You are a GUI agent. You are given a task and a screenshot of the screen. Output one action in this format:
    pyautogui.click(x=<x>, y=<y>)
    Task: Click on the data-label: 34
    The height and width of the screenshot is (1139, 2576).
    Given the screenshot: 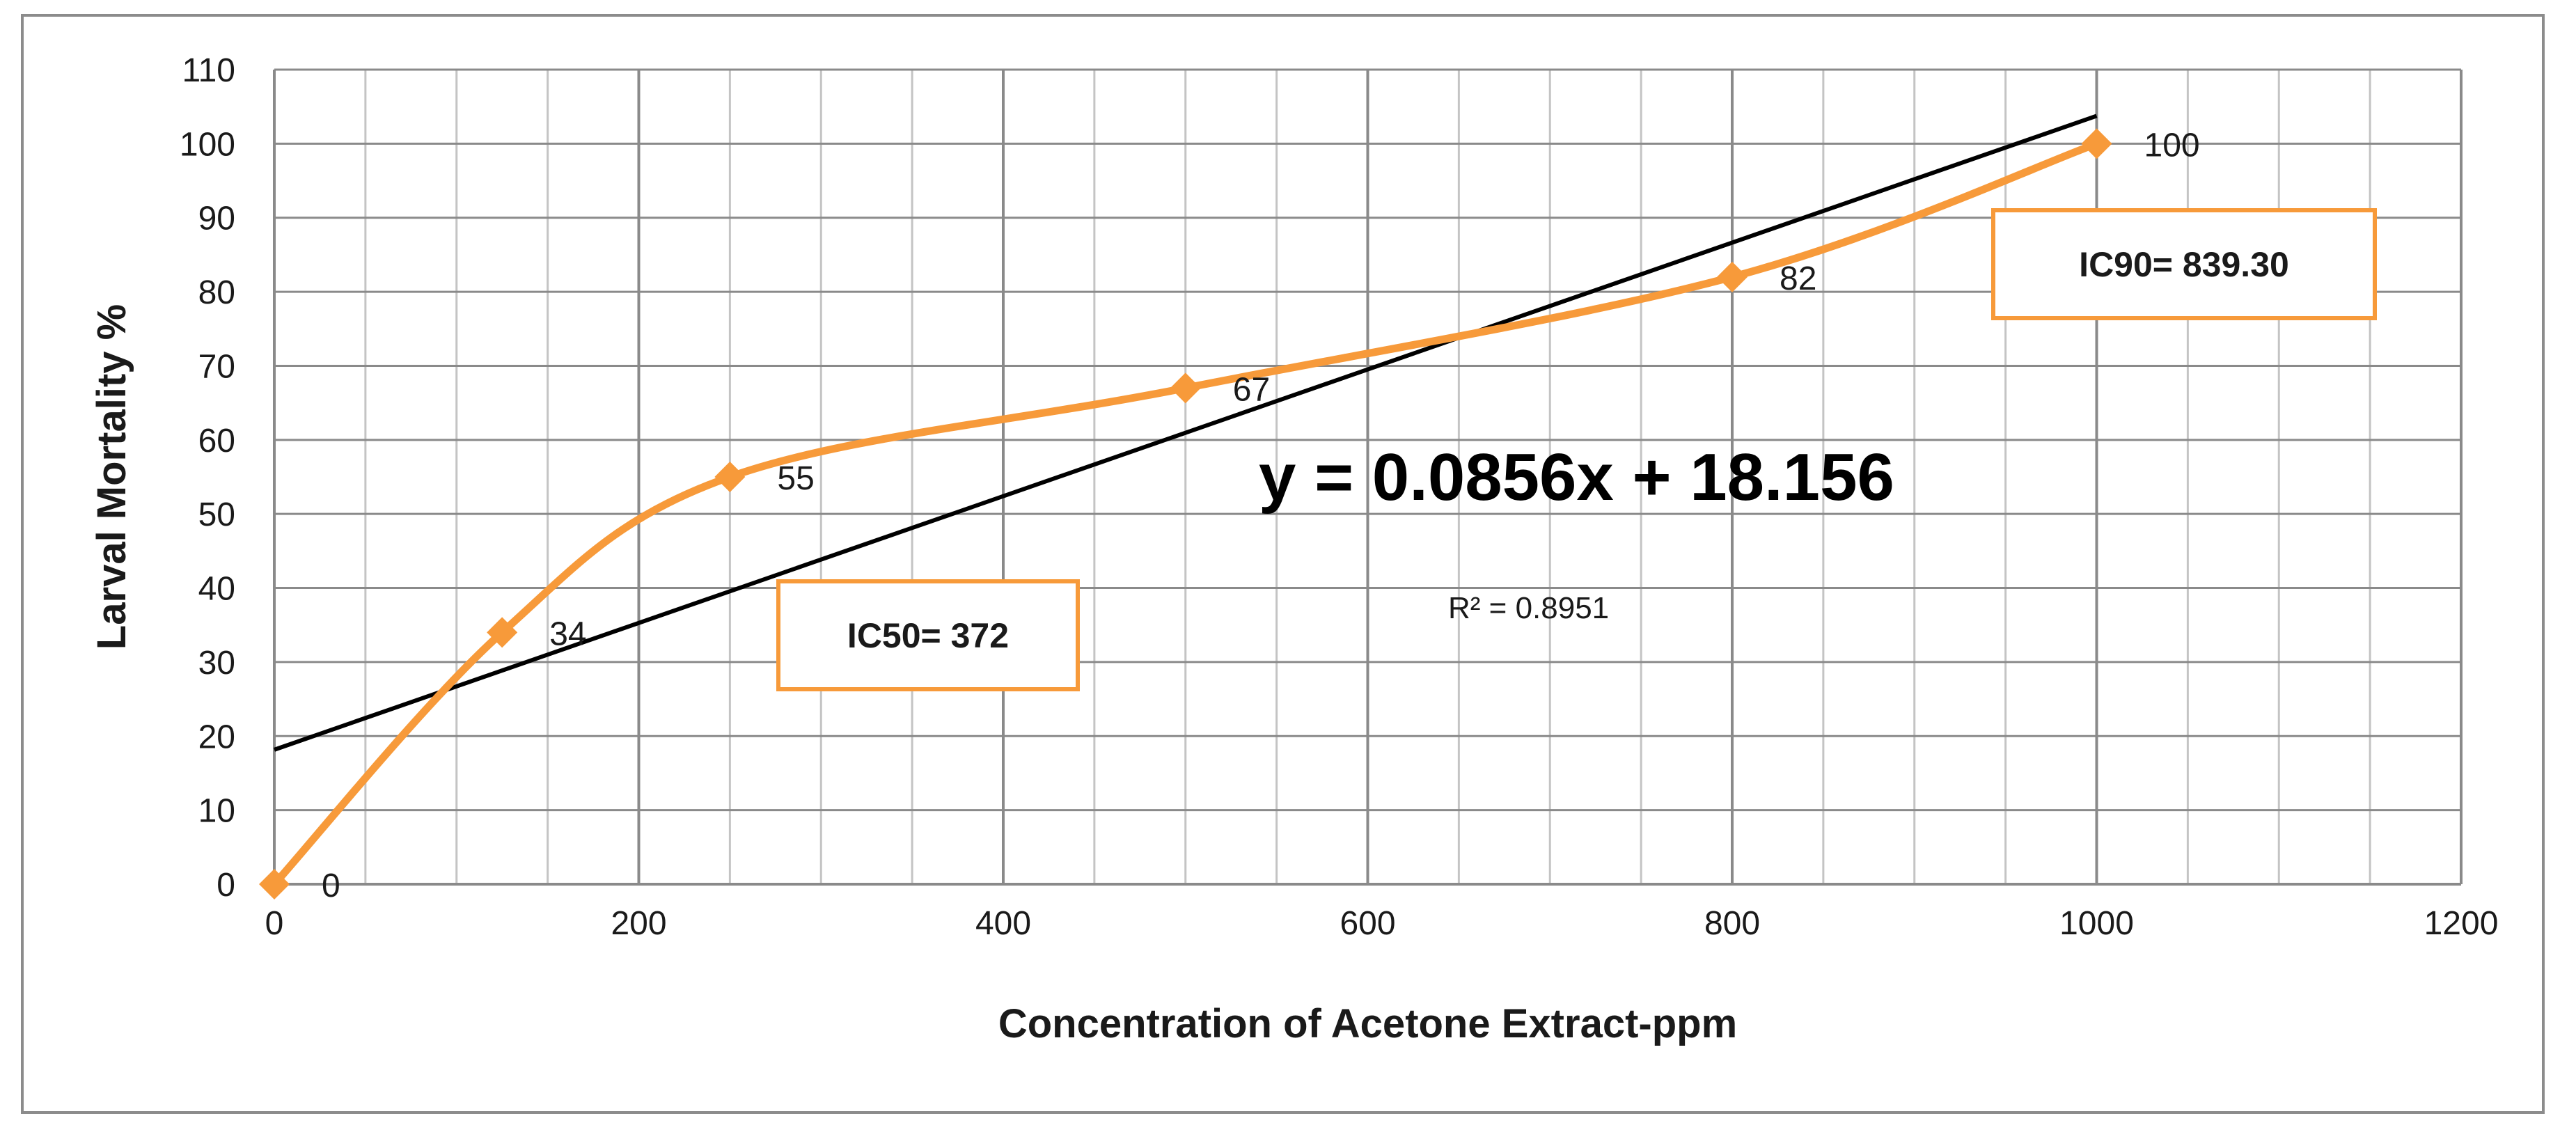 What is the action you would take?
    pyautogui.click(x=567, y=633)
    